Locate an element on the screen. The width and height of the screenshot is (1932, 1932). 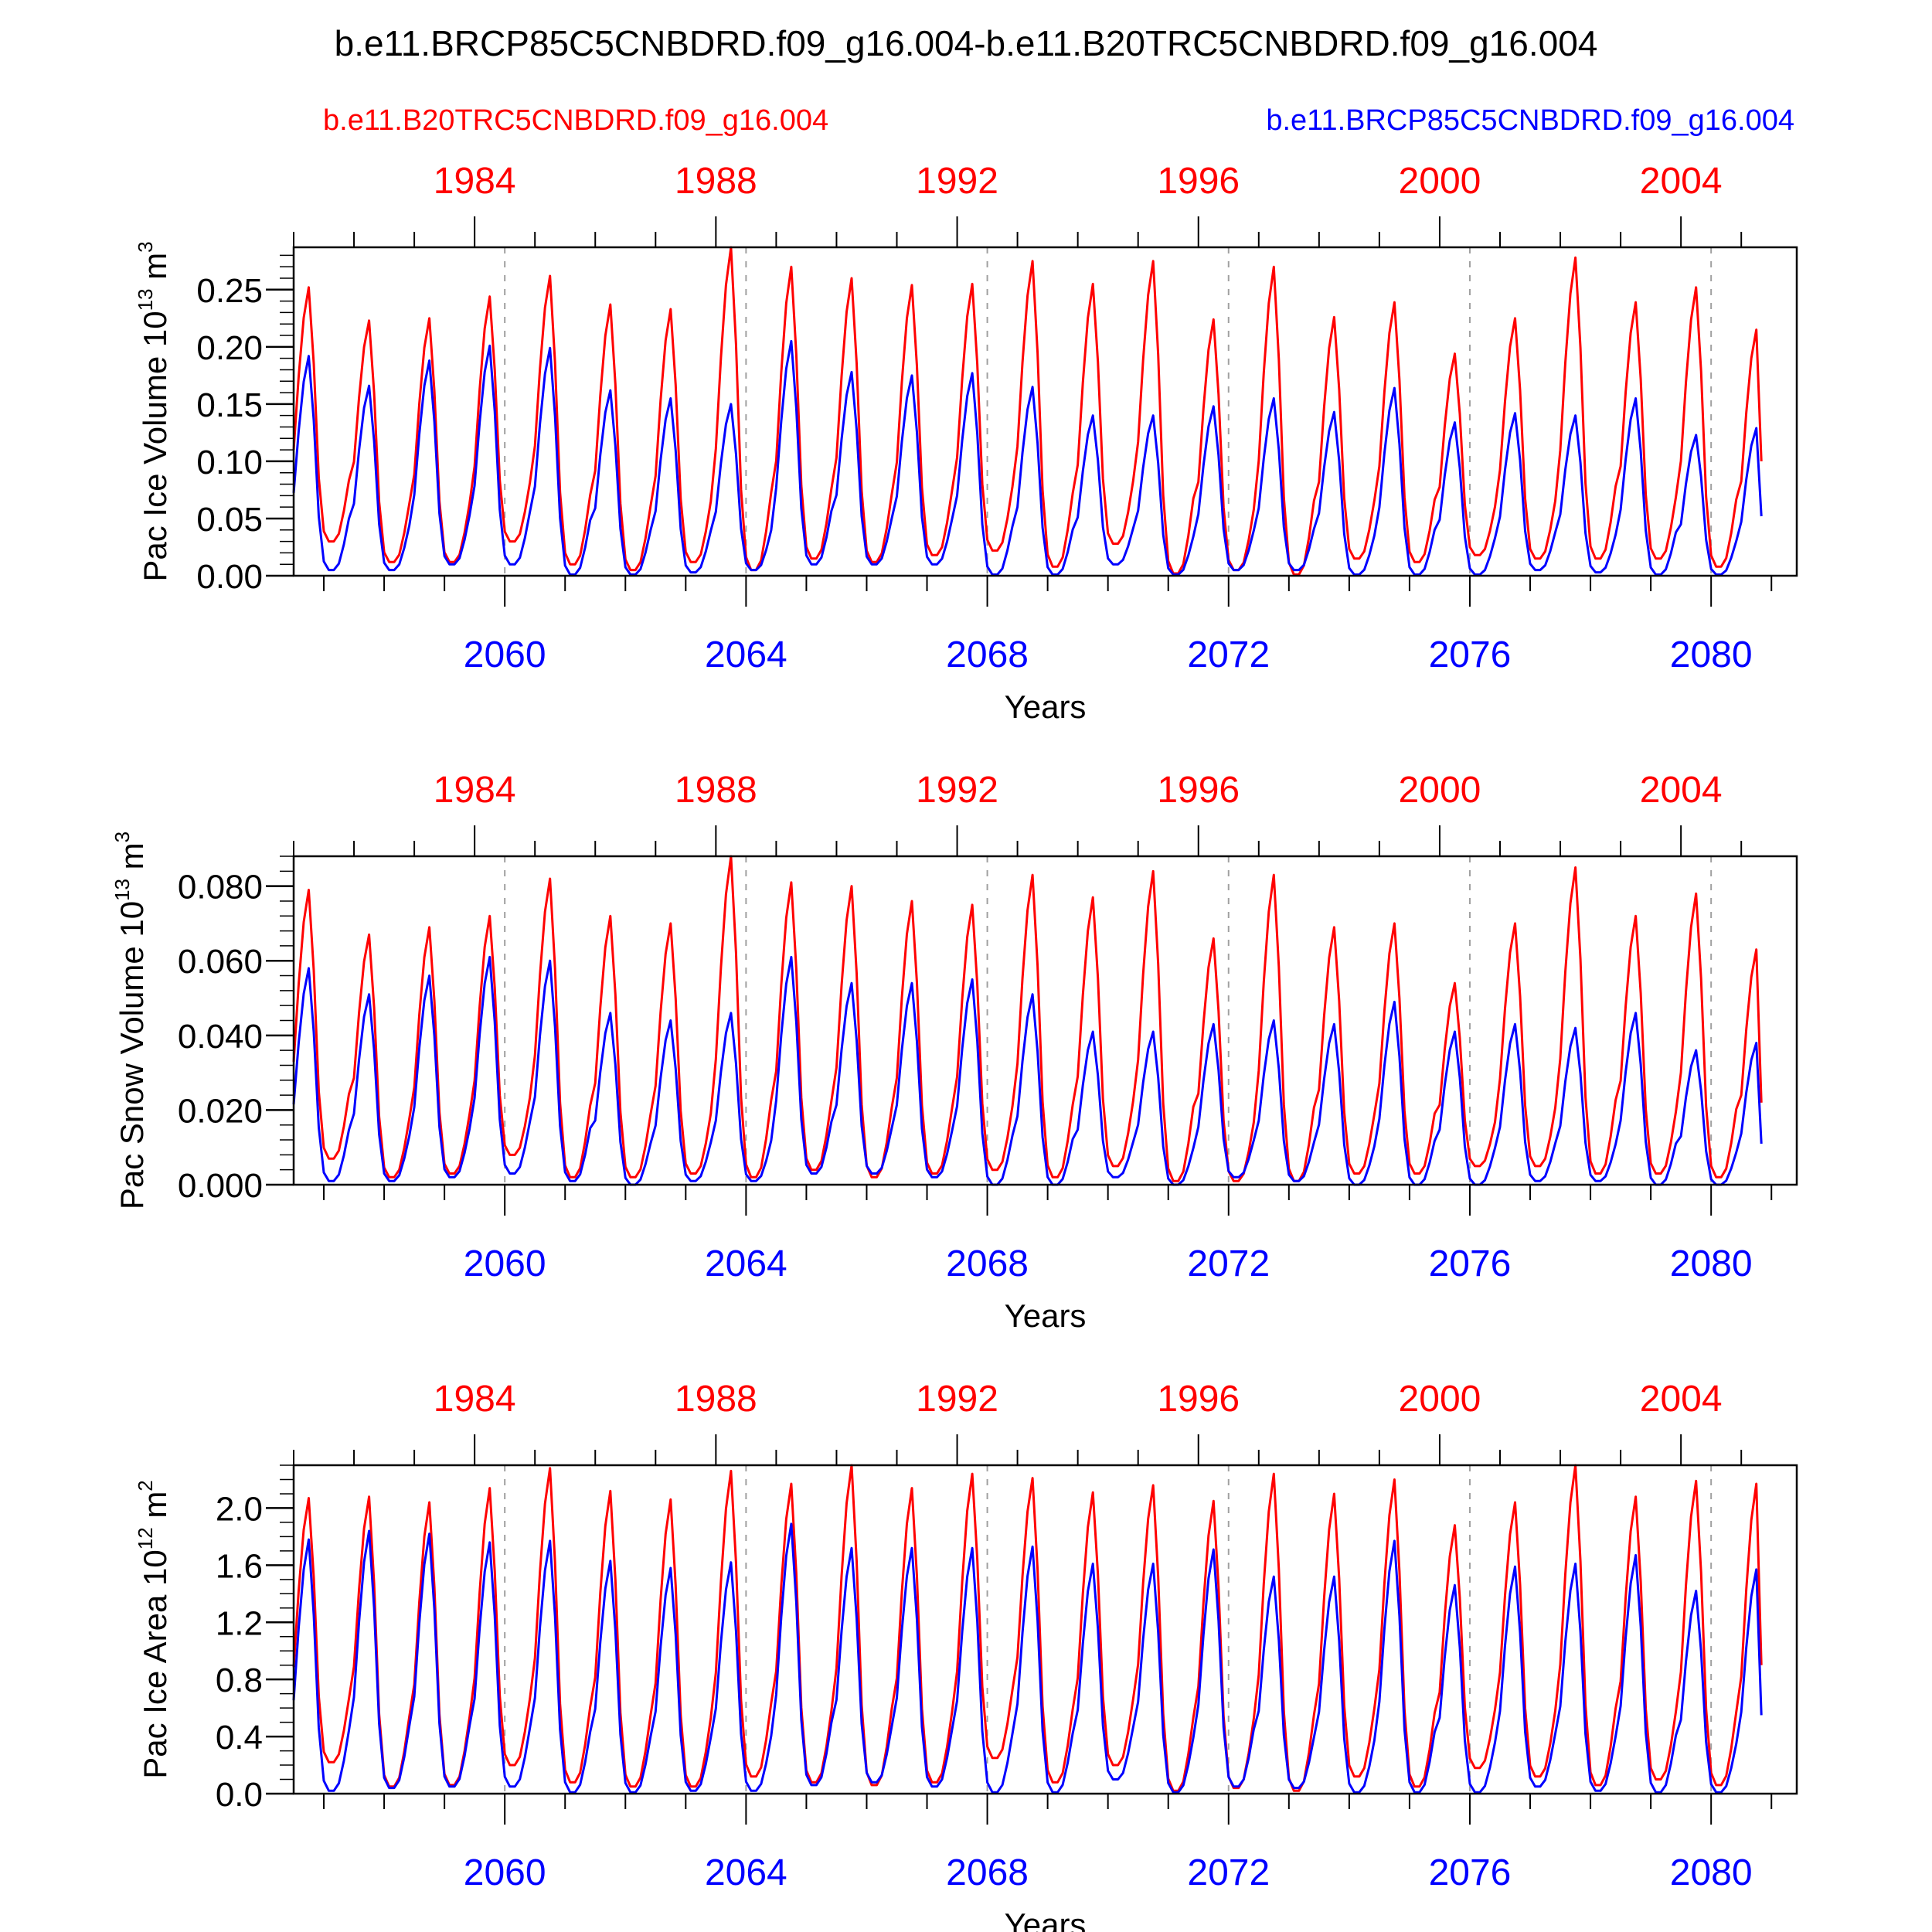
y-axis-label-text: Pac Ice Area 10 is located at coordinates (155, 1664).